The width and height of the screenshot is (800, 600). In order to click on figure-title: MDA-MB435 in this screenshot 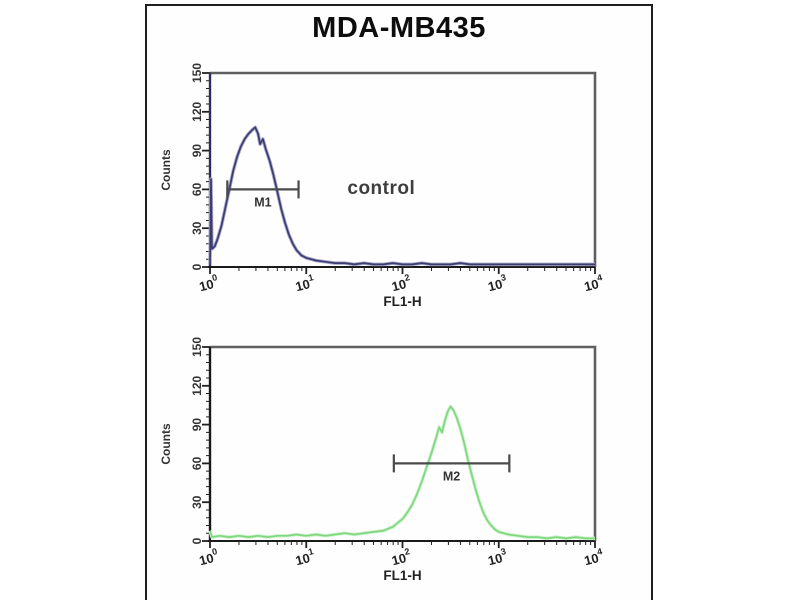, I will do `click(399, 28)`.